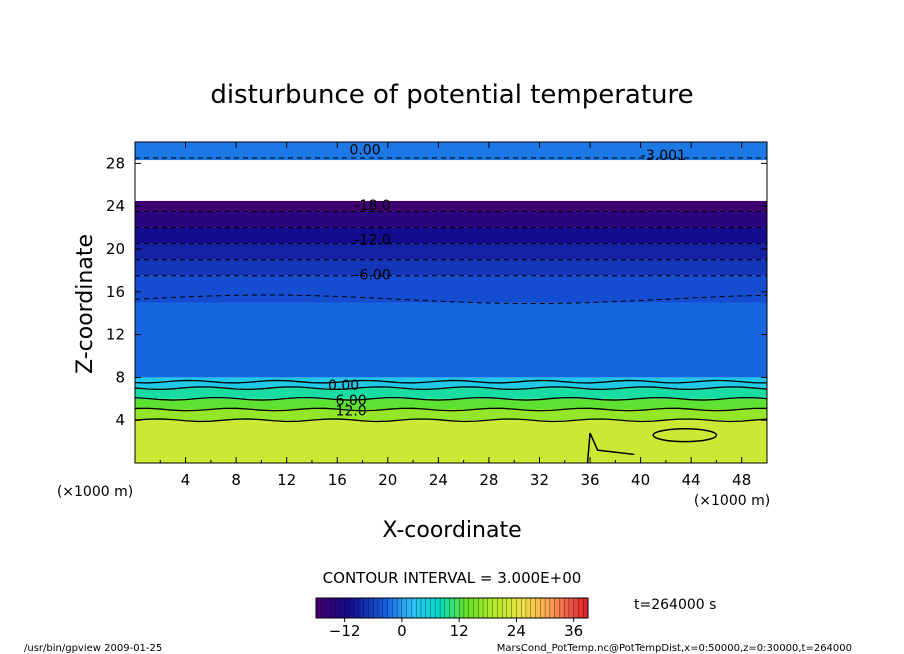 The image size is (904, 654). What do you see at coordinates (120, 377) in the screenshot?
I see `y-tick-label: 8` at bounding box center [120, 377].